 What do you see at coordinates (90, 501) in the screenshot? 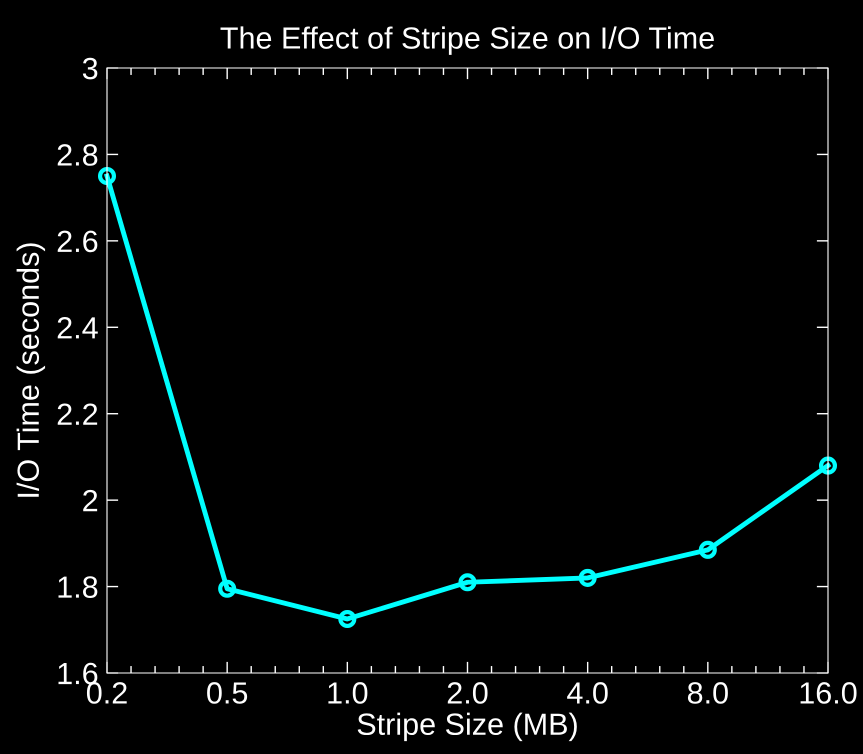
I see `y-tick-label: 2` at bounding box center [90, 501].